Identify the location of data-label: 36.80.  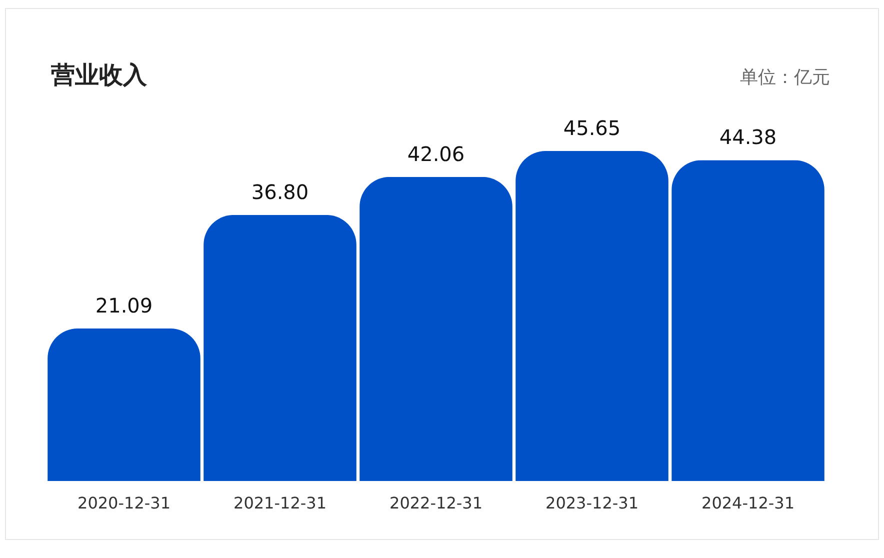
(280, 192).